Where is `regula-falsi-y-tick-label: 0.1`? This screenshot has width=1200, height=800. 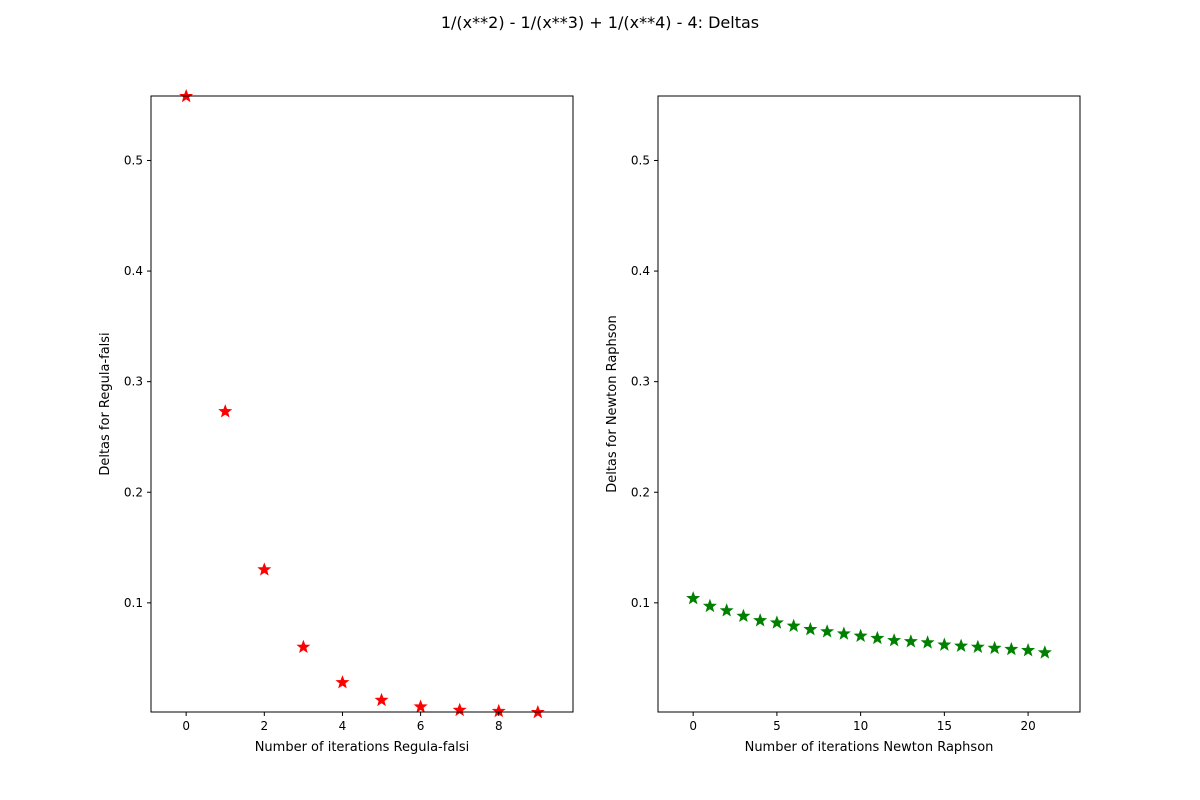 regula-falsi-y-tick-label: 0.1 is located at coordinates (133, 603).